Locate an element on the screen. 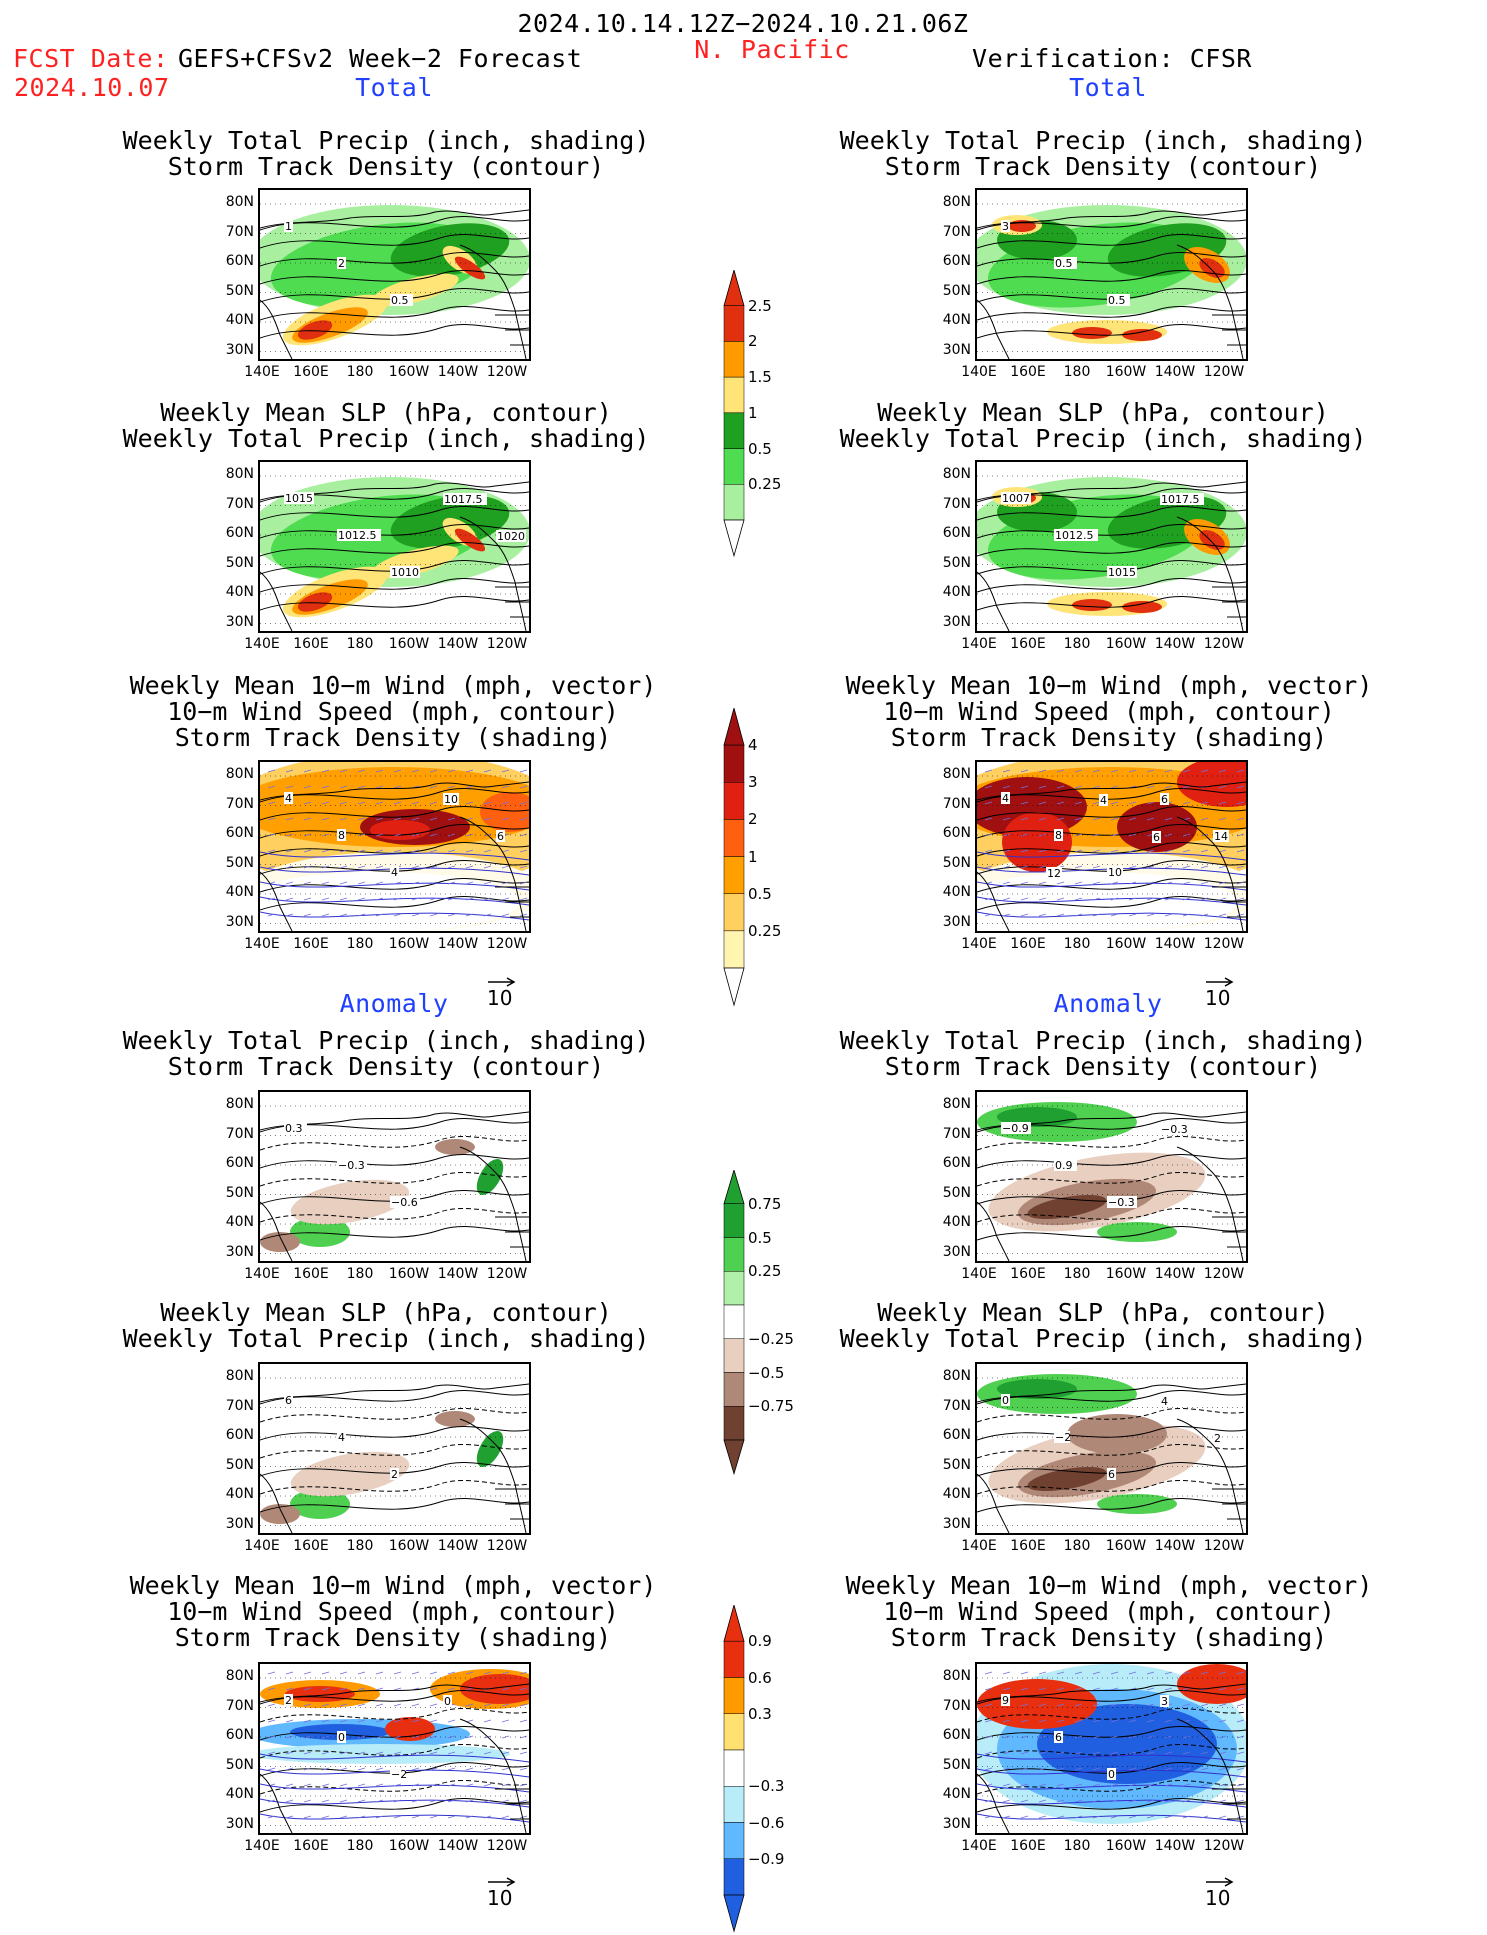 This screenshot has width=1487, height=1935. vector-ref-obs-anom: 10 is located at coordinates (1220, 1889).